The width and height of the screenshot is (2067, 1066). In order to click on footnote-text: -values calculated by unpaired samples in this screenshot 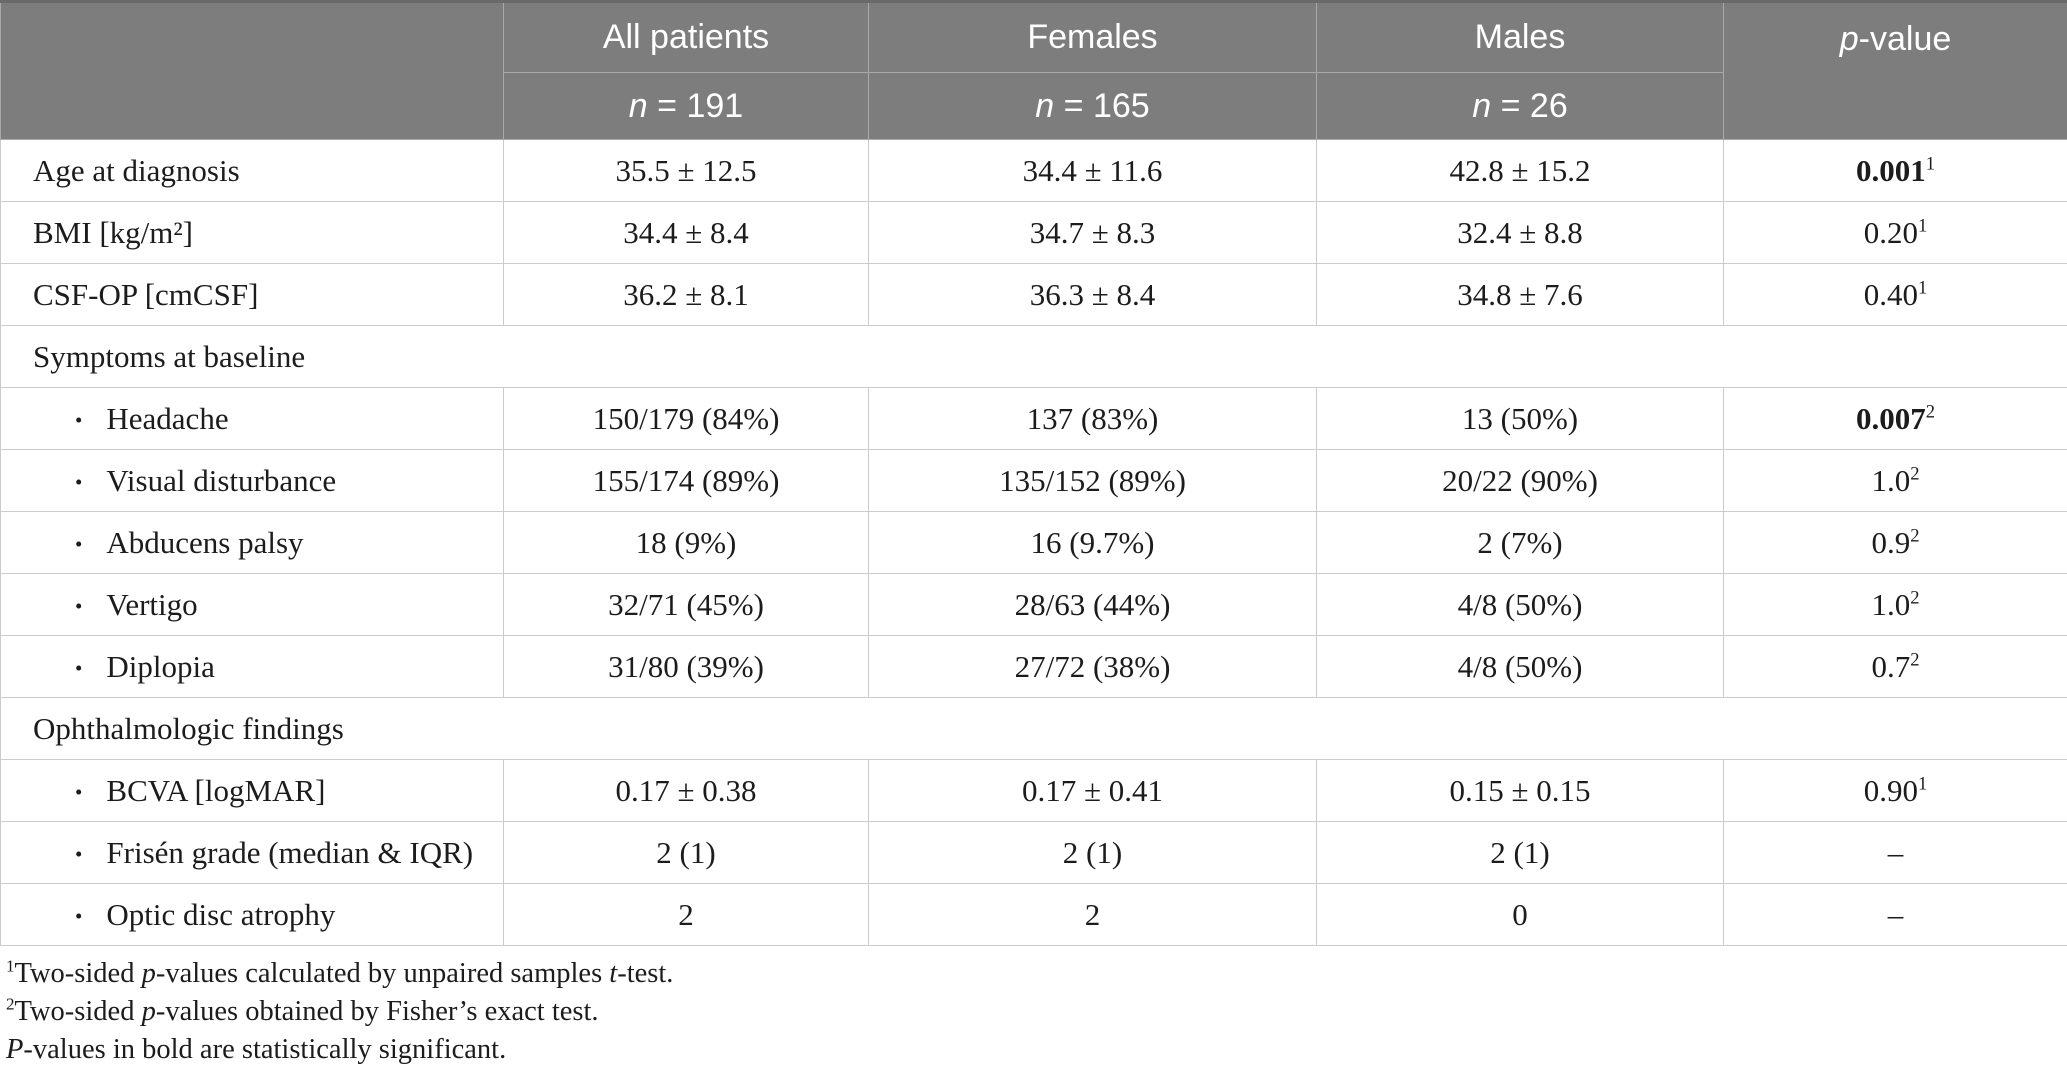, I will do `click(382, 973)`.